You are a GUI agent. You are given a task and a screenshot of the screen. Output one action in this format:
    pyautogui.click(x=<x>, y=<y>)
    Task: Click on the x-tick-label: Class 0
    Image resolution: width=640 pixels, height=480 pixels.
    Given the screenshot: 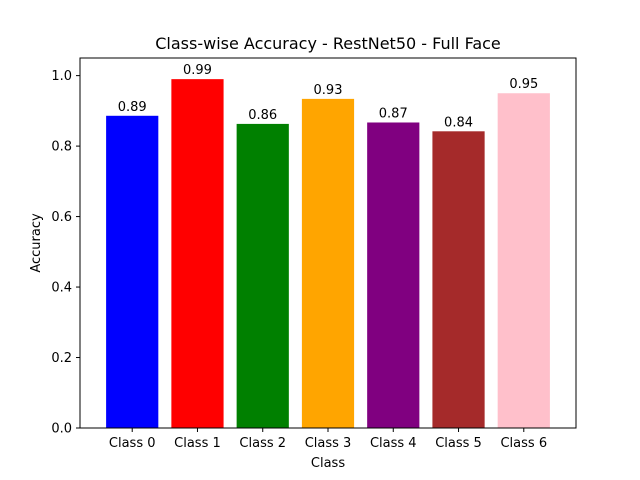 What is the action you would take?
    pyautogui.click(x=132, y=443)
    